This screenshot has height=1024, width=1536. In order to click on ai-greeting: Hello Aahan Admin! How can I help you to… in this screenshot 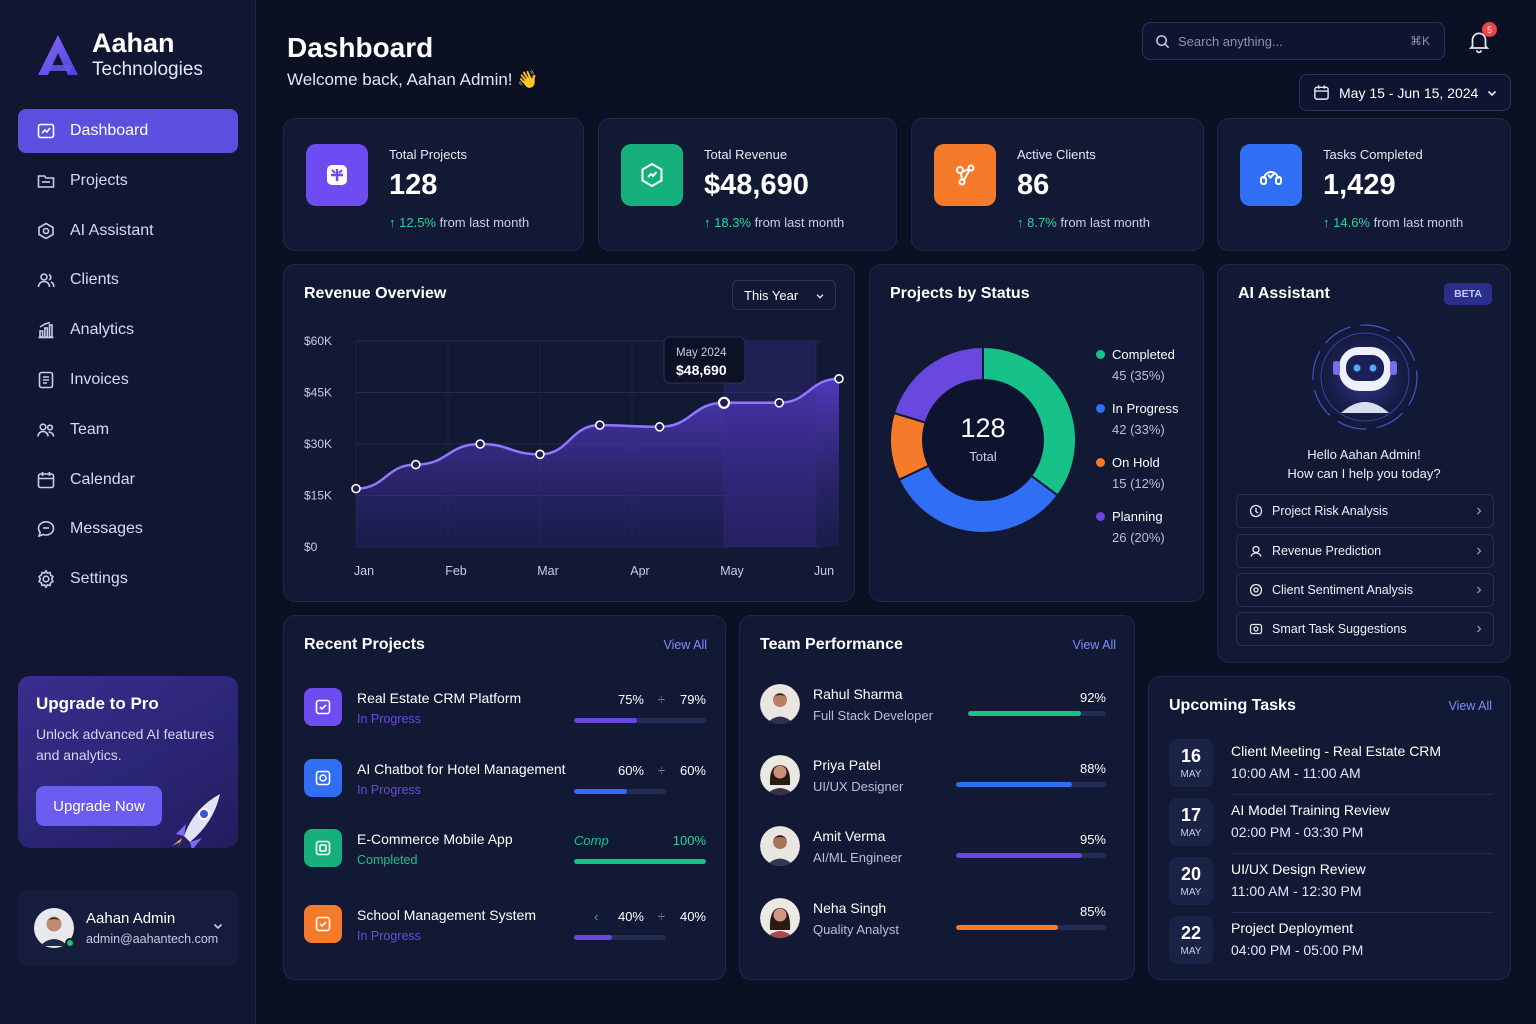, I will do `click(1364, 464)`.